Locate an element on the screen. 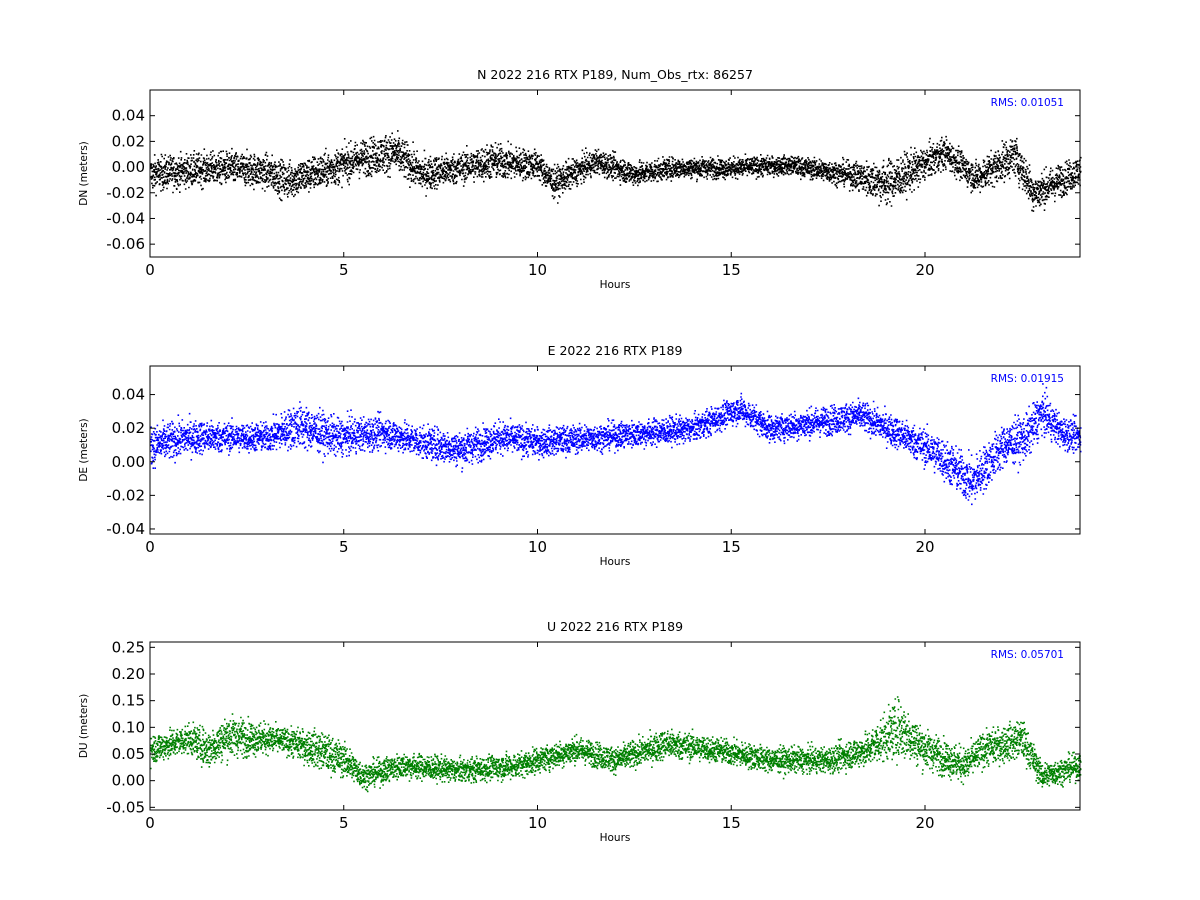 Image resolution: width=1200 pixels, height=900 pixels. north-rms-annotation: RMS: 0.01051 is located at coordinates (1027, 103).